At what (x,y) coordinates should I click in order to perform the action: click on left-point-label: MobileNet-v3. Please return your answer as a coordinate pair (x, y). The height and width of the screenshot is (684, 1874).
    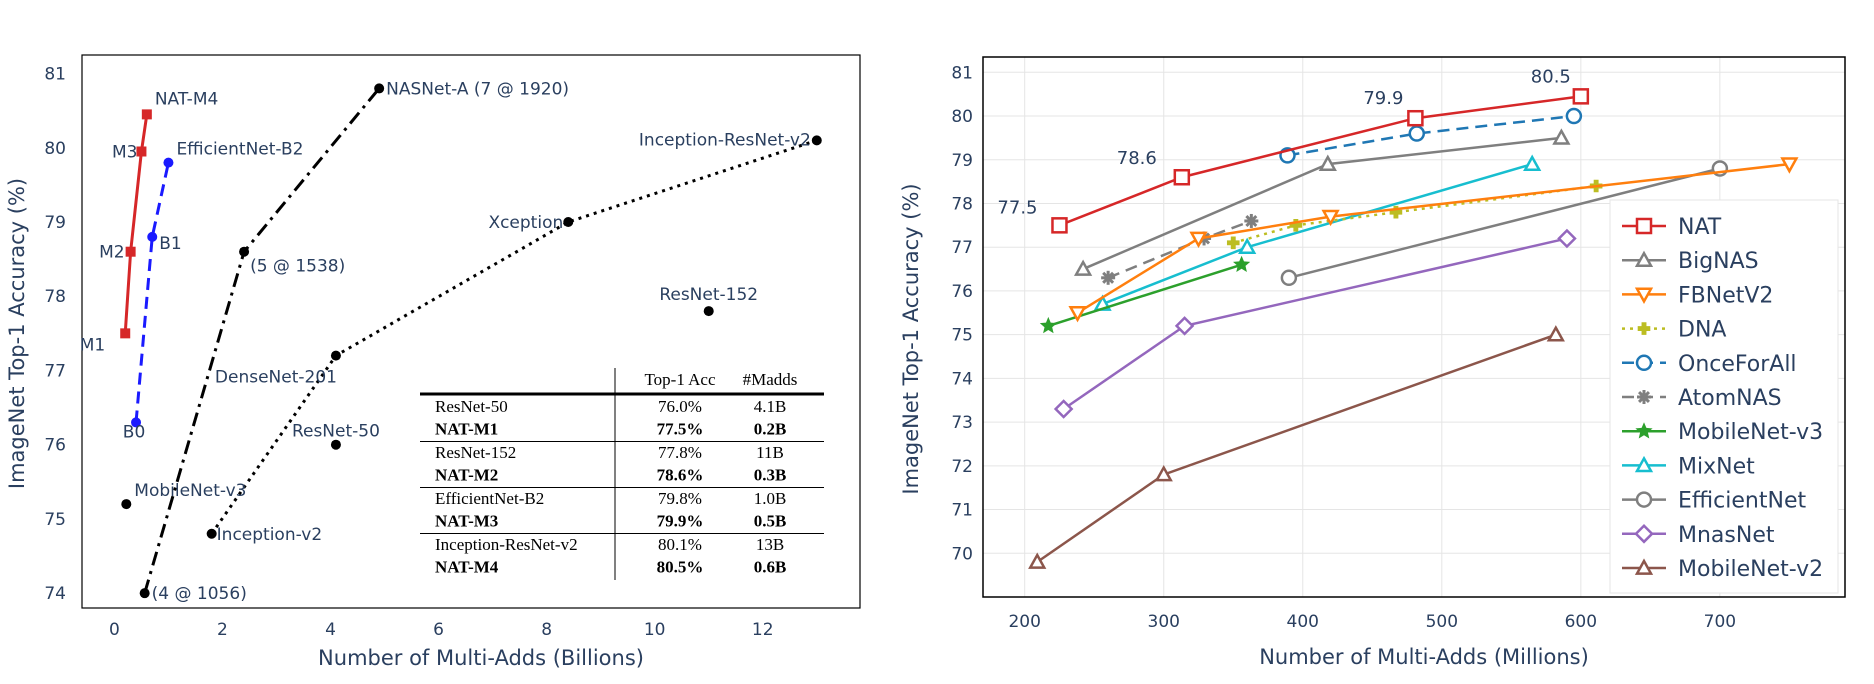
    Looking at the image, I should click on (190, 491).